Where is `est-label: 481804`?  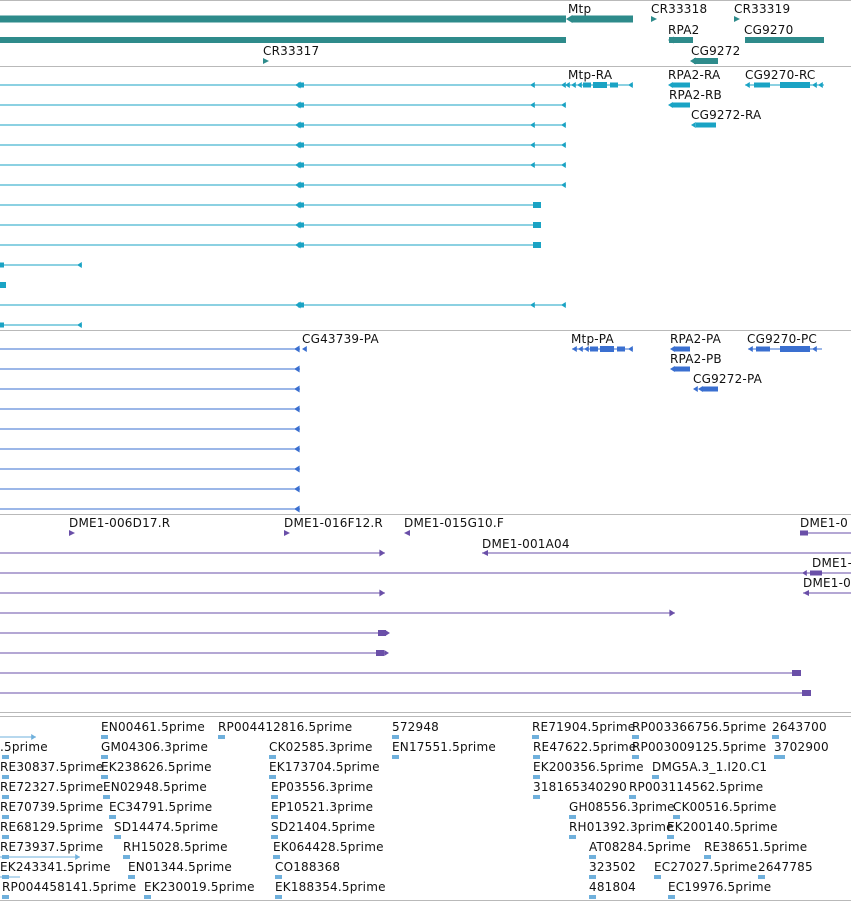
est-label: 481804 is located at coordinates (613, 887).